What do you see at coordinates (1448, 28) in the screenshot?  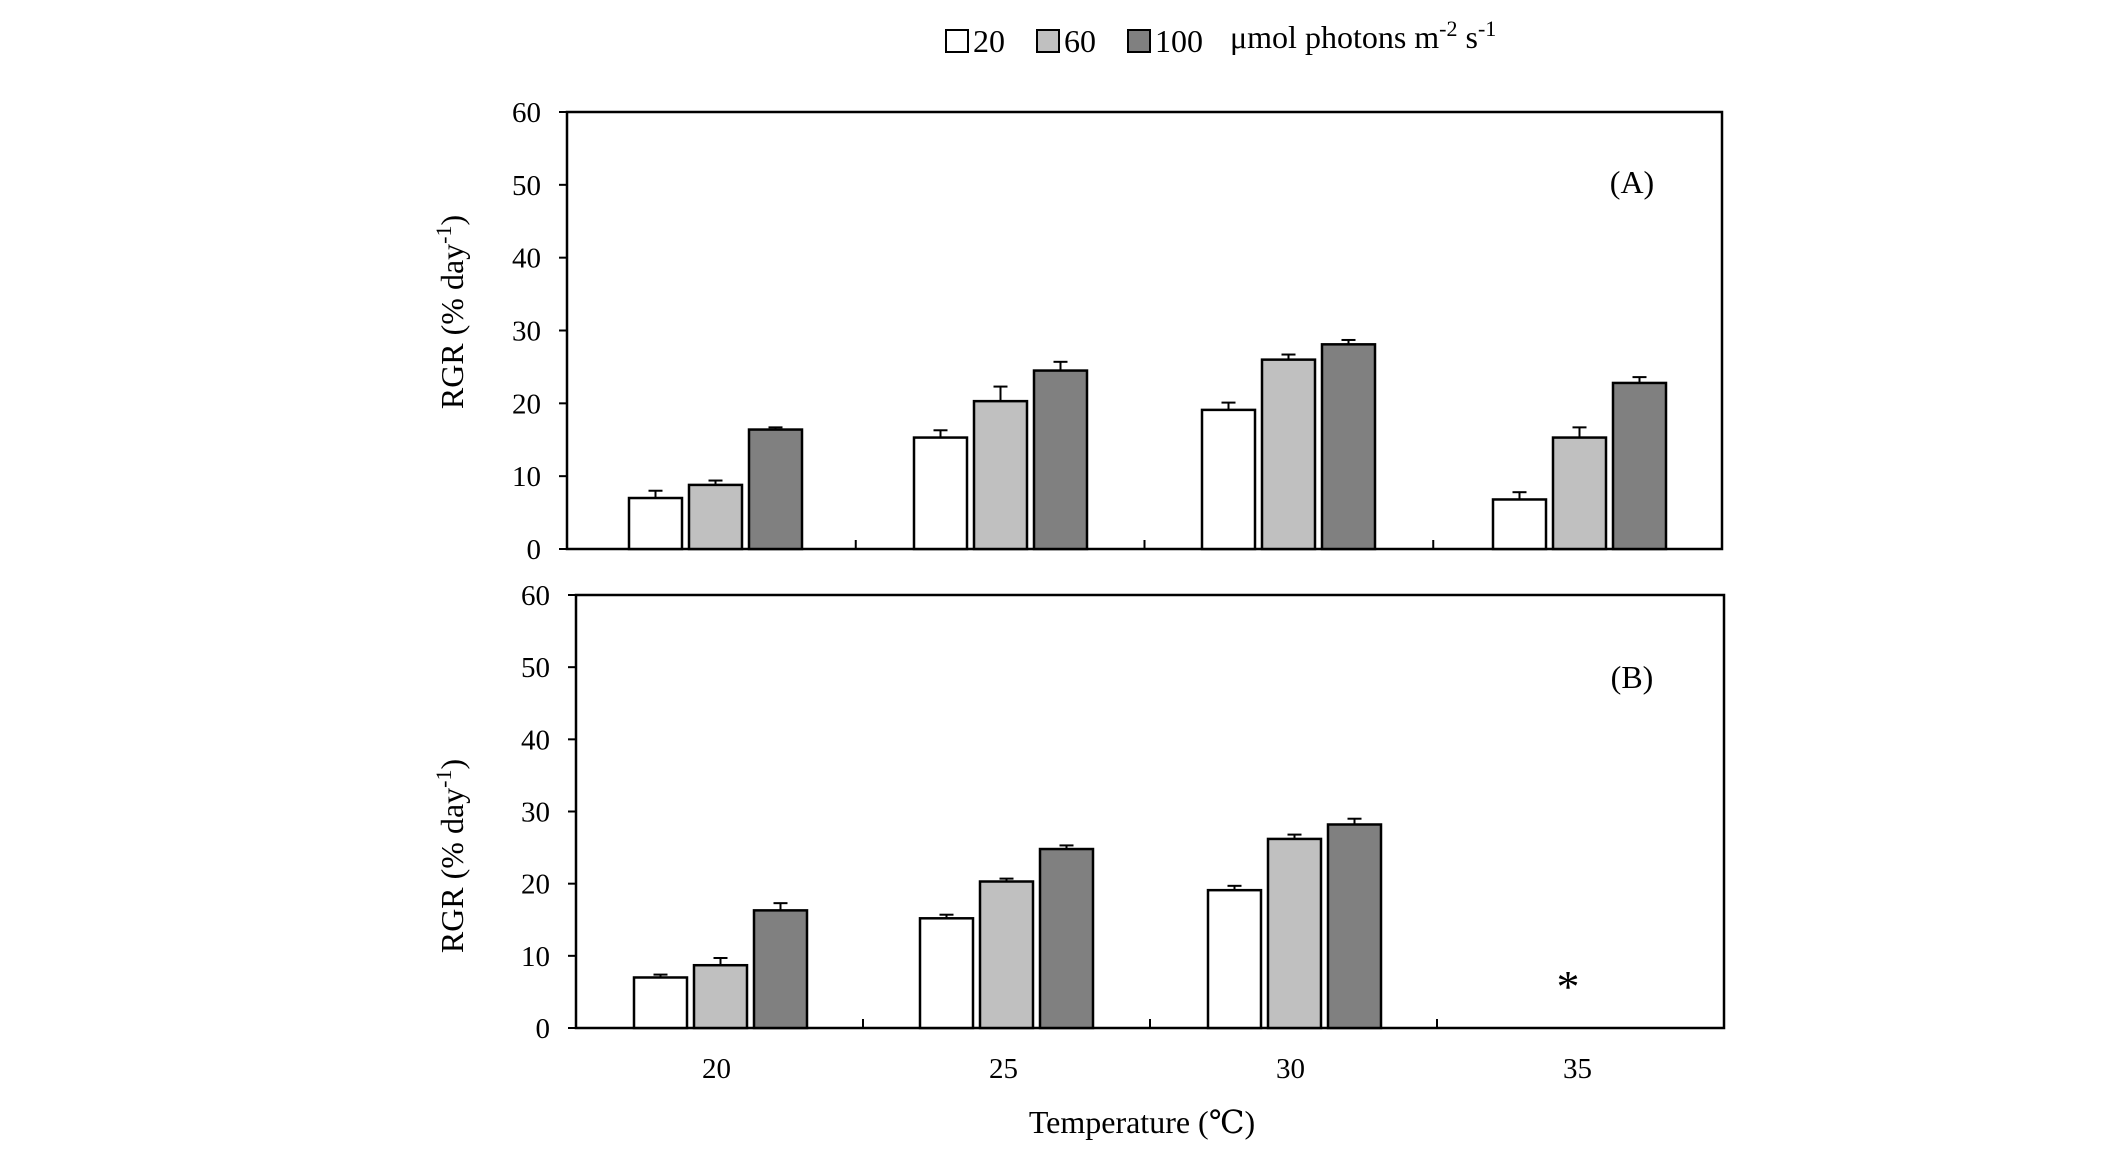 I see `legend-unit-exp1: -2` at bounding box center [1448, 28].